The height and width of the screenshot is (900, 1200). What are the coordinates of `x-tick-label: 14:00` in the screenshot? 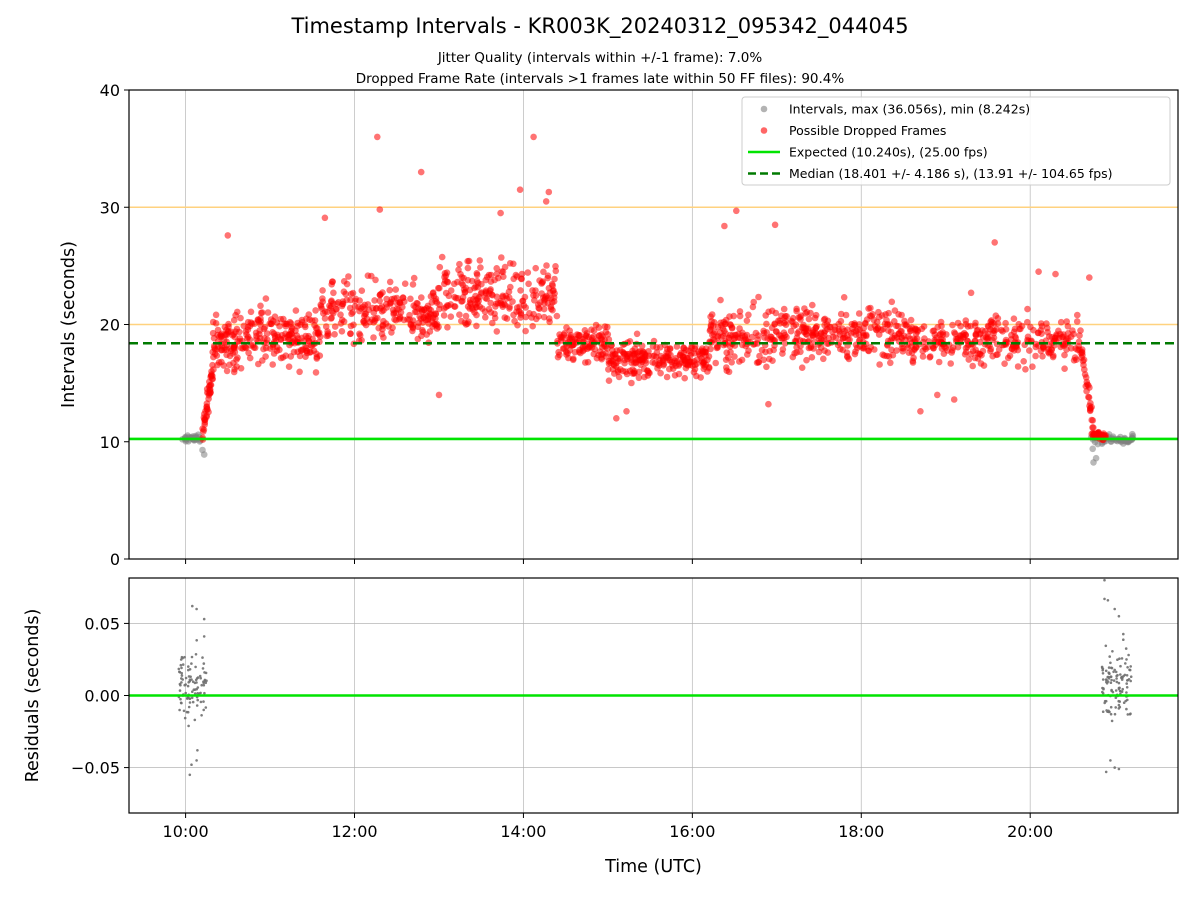 It's located at (523, 831).